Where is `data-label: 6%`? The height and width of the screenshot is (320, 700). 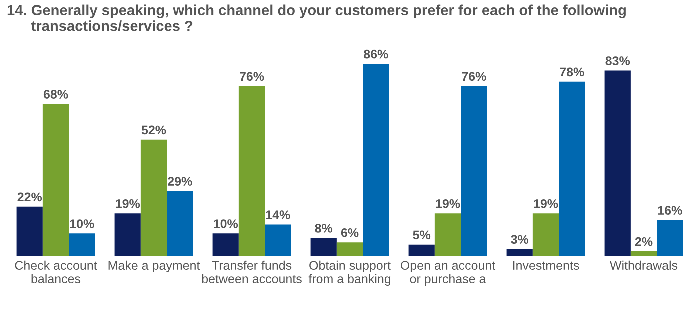 data-label: 6% is located at coordinates (350, 233).